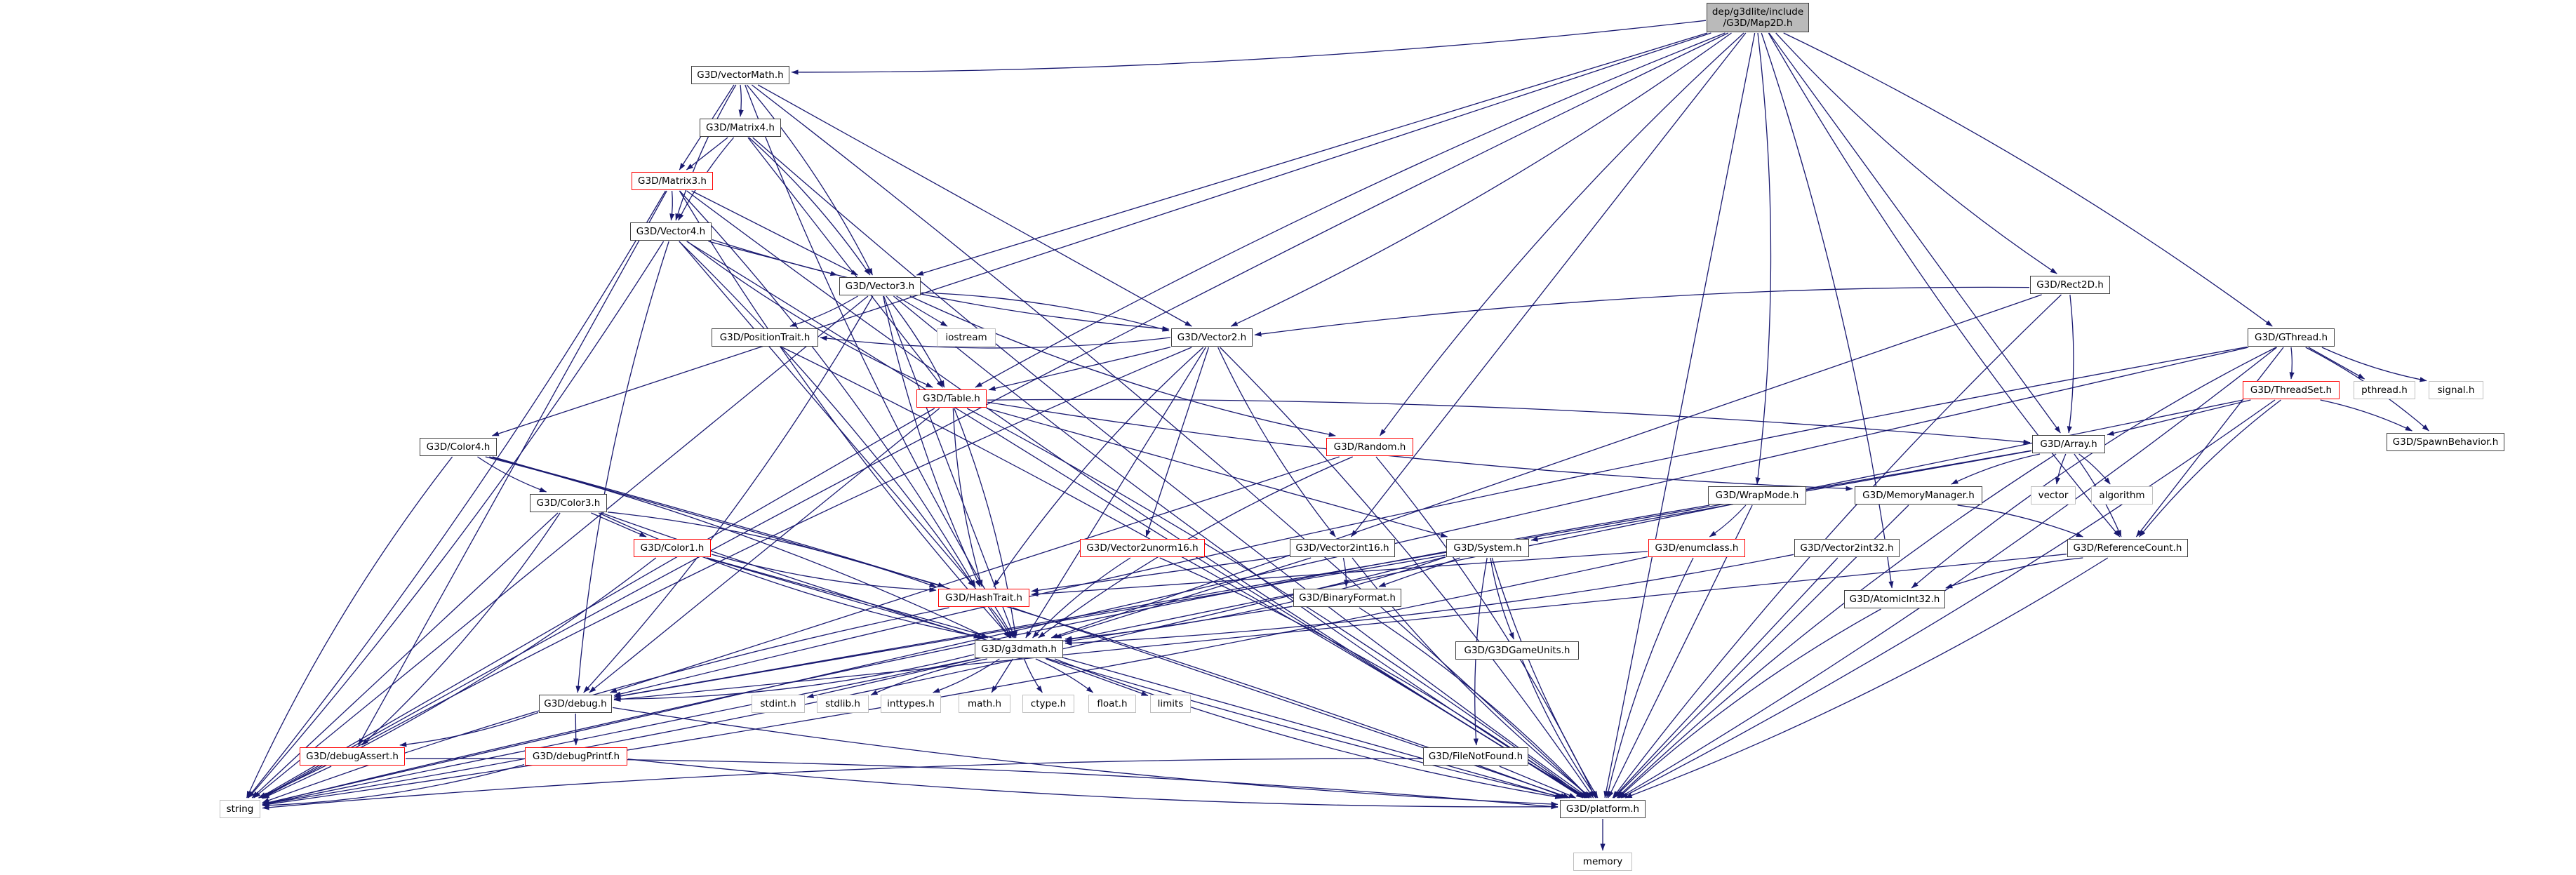 This screenshot has height=875, width=2576. Describe the element at coordinates (778, 704) in the screenshot. I see `graph-node-stdint: stdint.h` at that location.